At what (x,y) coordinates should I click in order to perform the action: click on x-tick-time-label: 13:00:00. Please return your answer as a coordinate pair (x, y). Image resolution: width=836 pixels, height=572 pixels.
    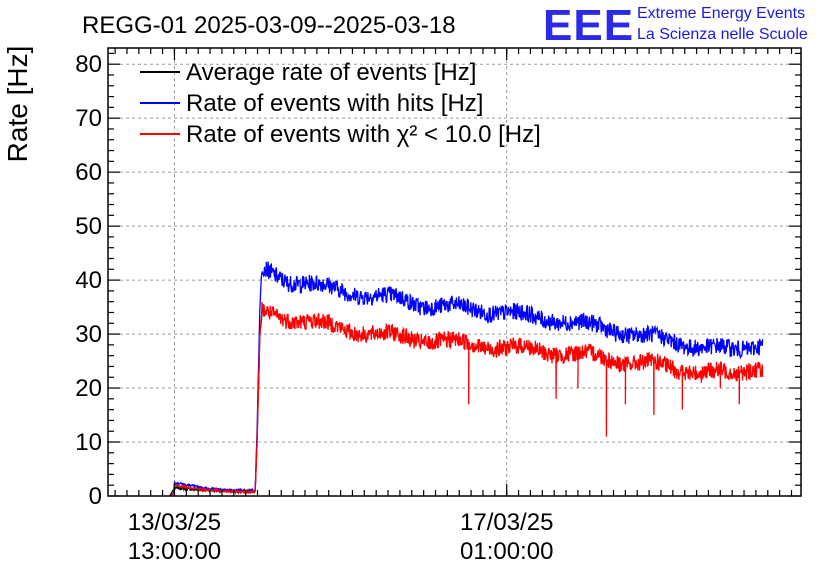
    Looking at the image, I should click on (174, 551).